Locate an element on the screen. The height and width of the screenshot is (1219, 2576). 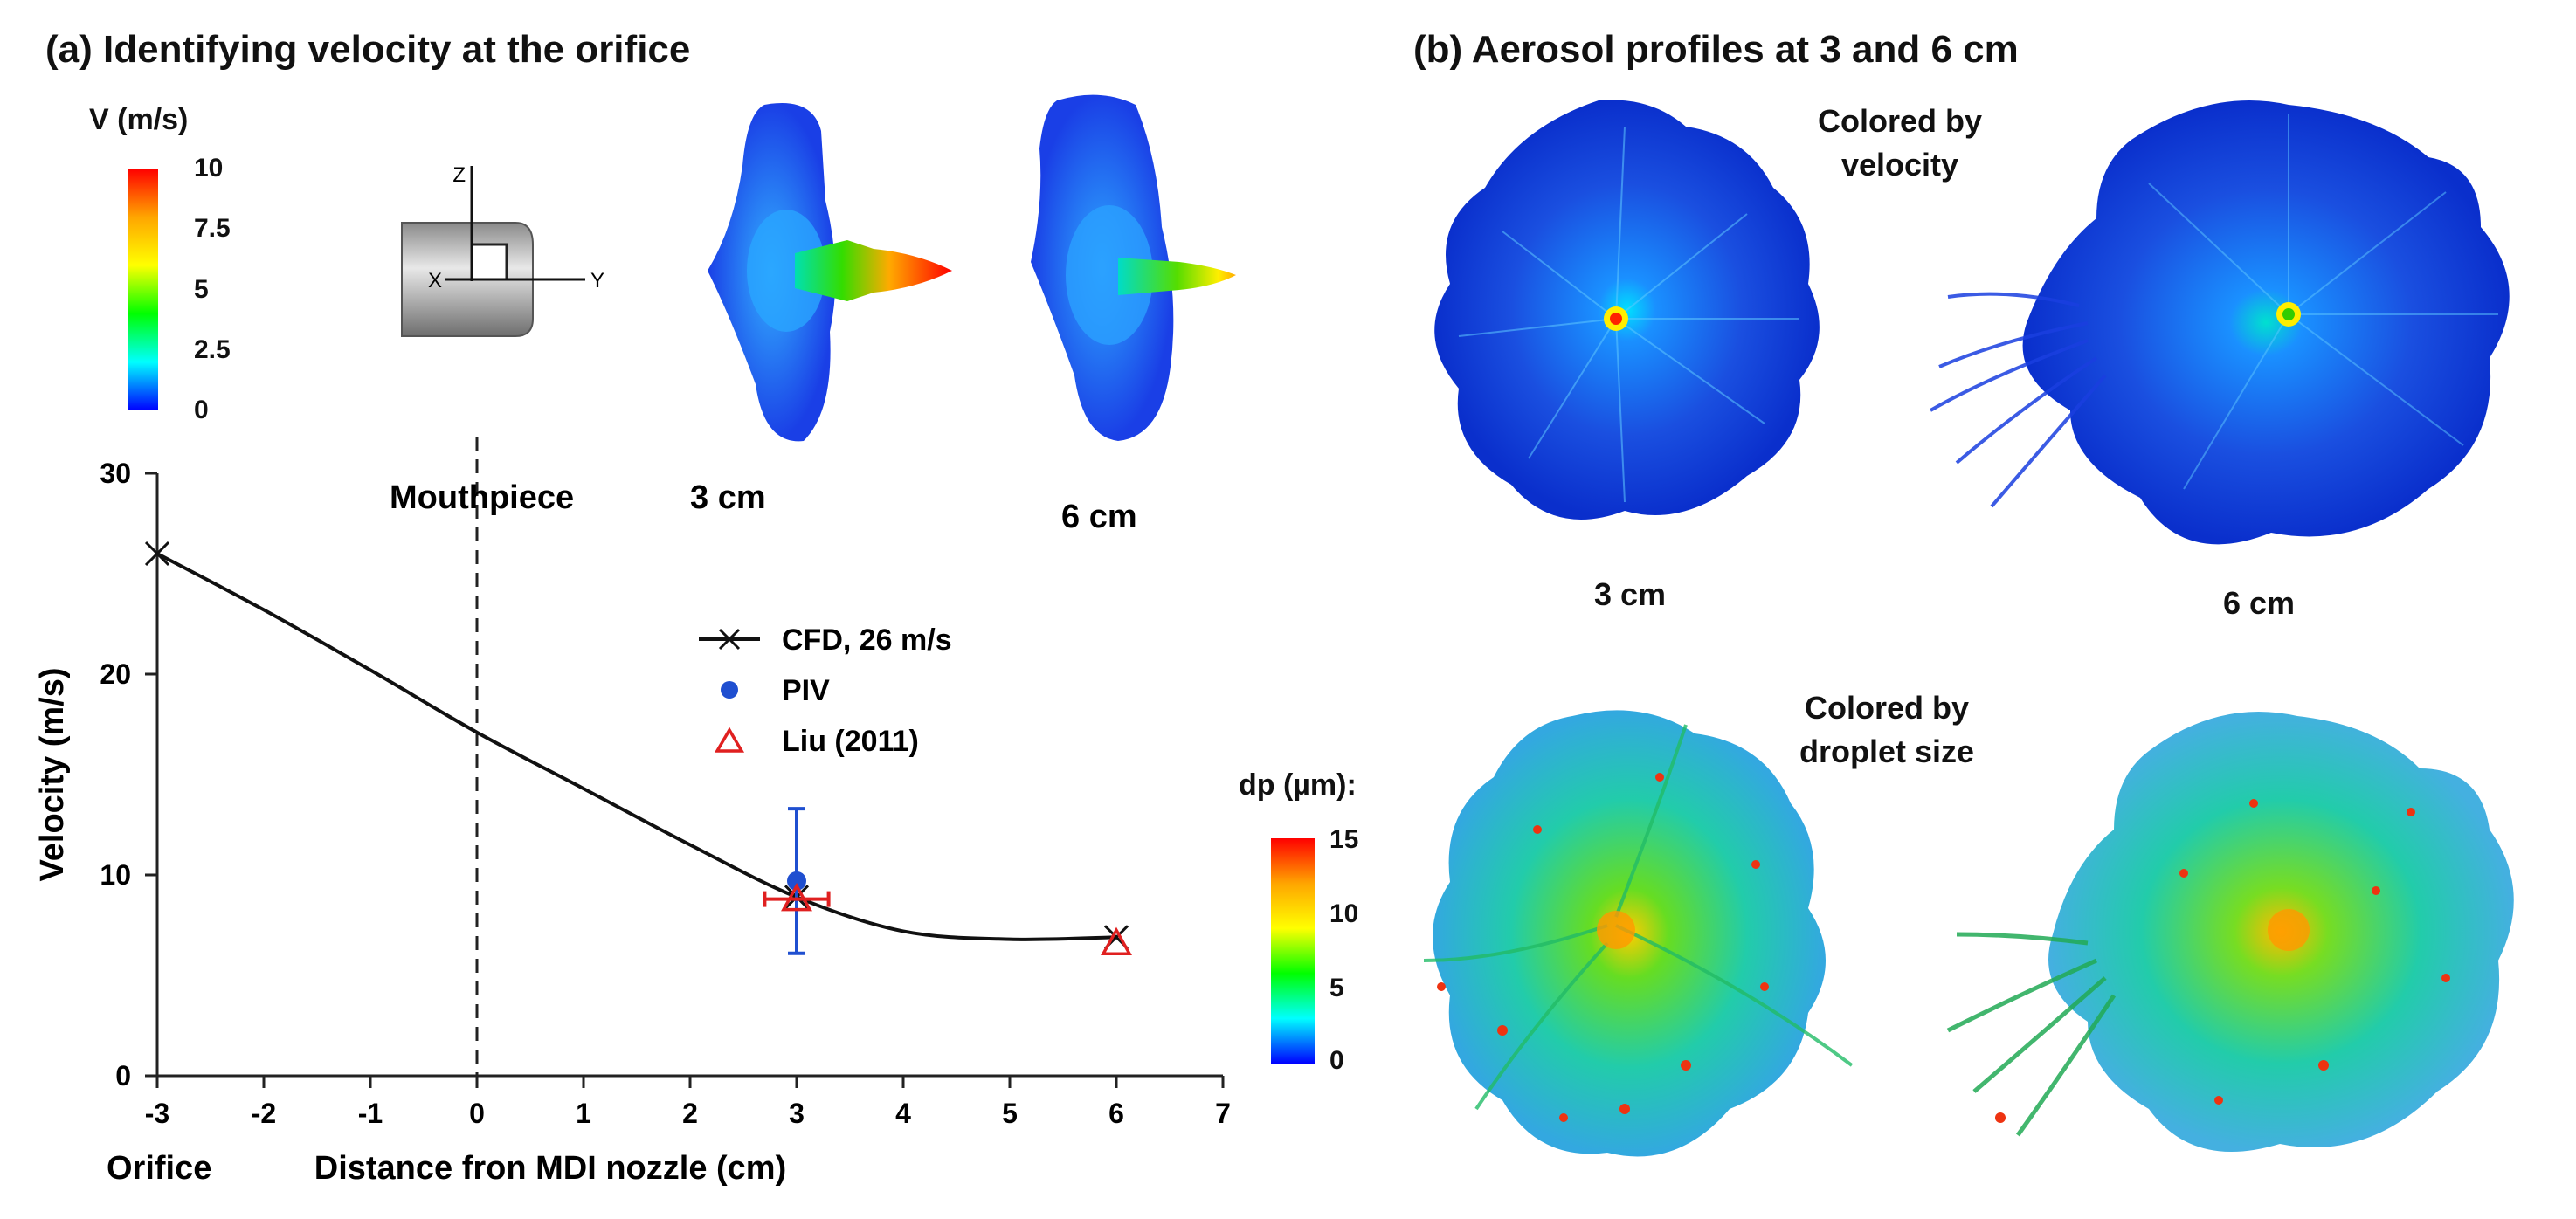
velocity-colorbar-tick: 0 is located at coordinates (201, 410).